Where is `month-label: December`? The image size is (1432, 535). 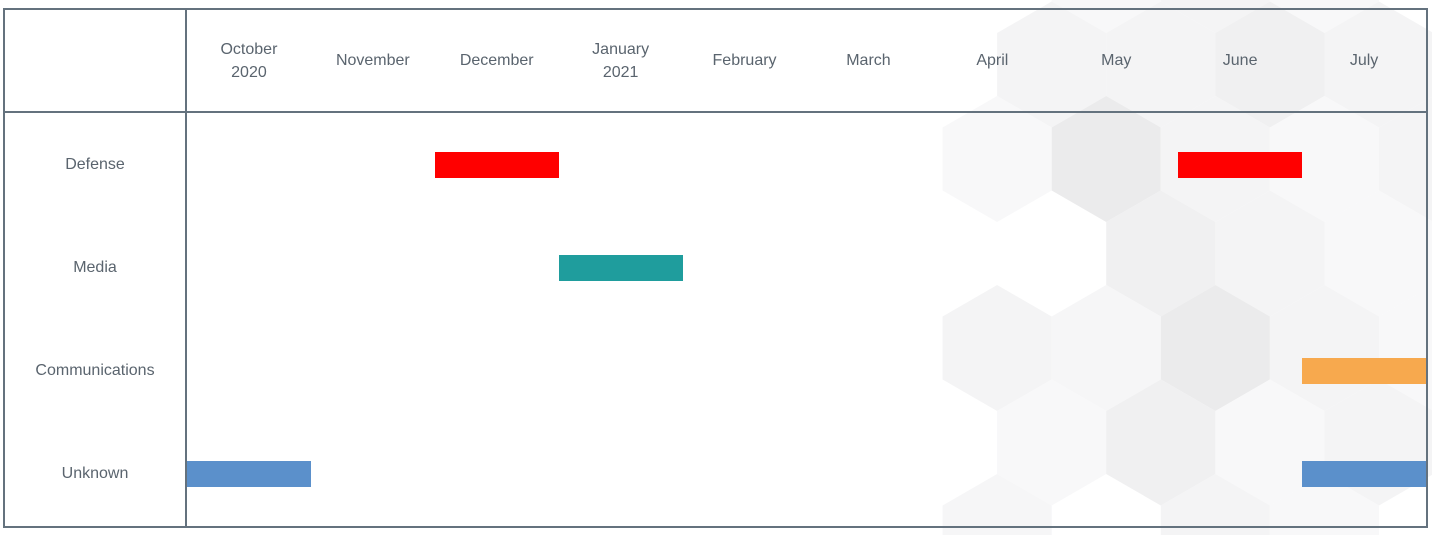
month-label: December is located at coordinates (496, 60).